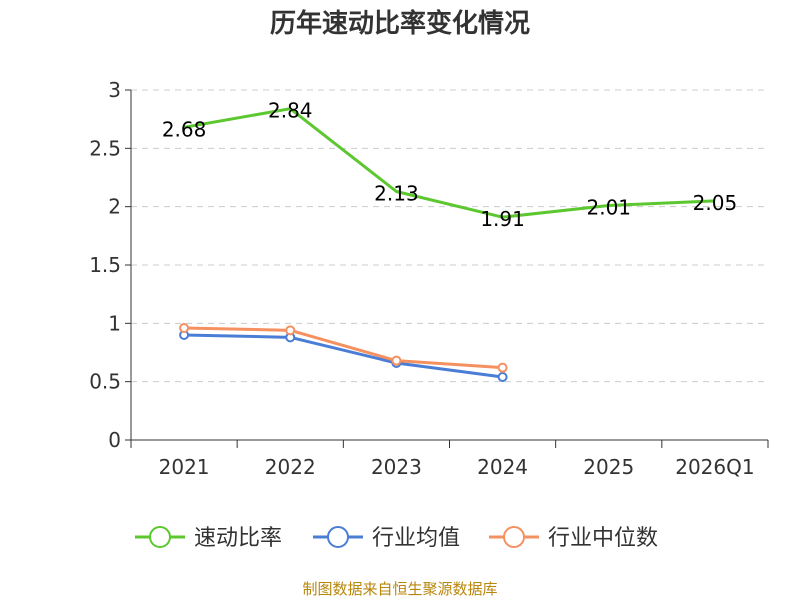  I want to click on legend: 速动比率 行业均值 行业中位数, so click(396, 538).